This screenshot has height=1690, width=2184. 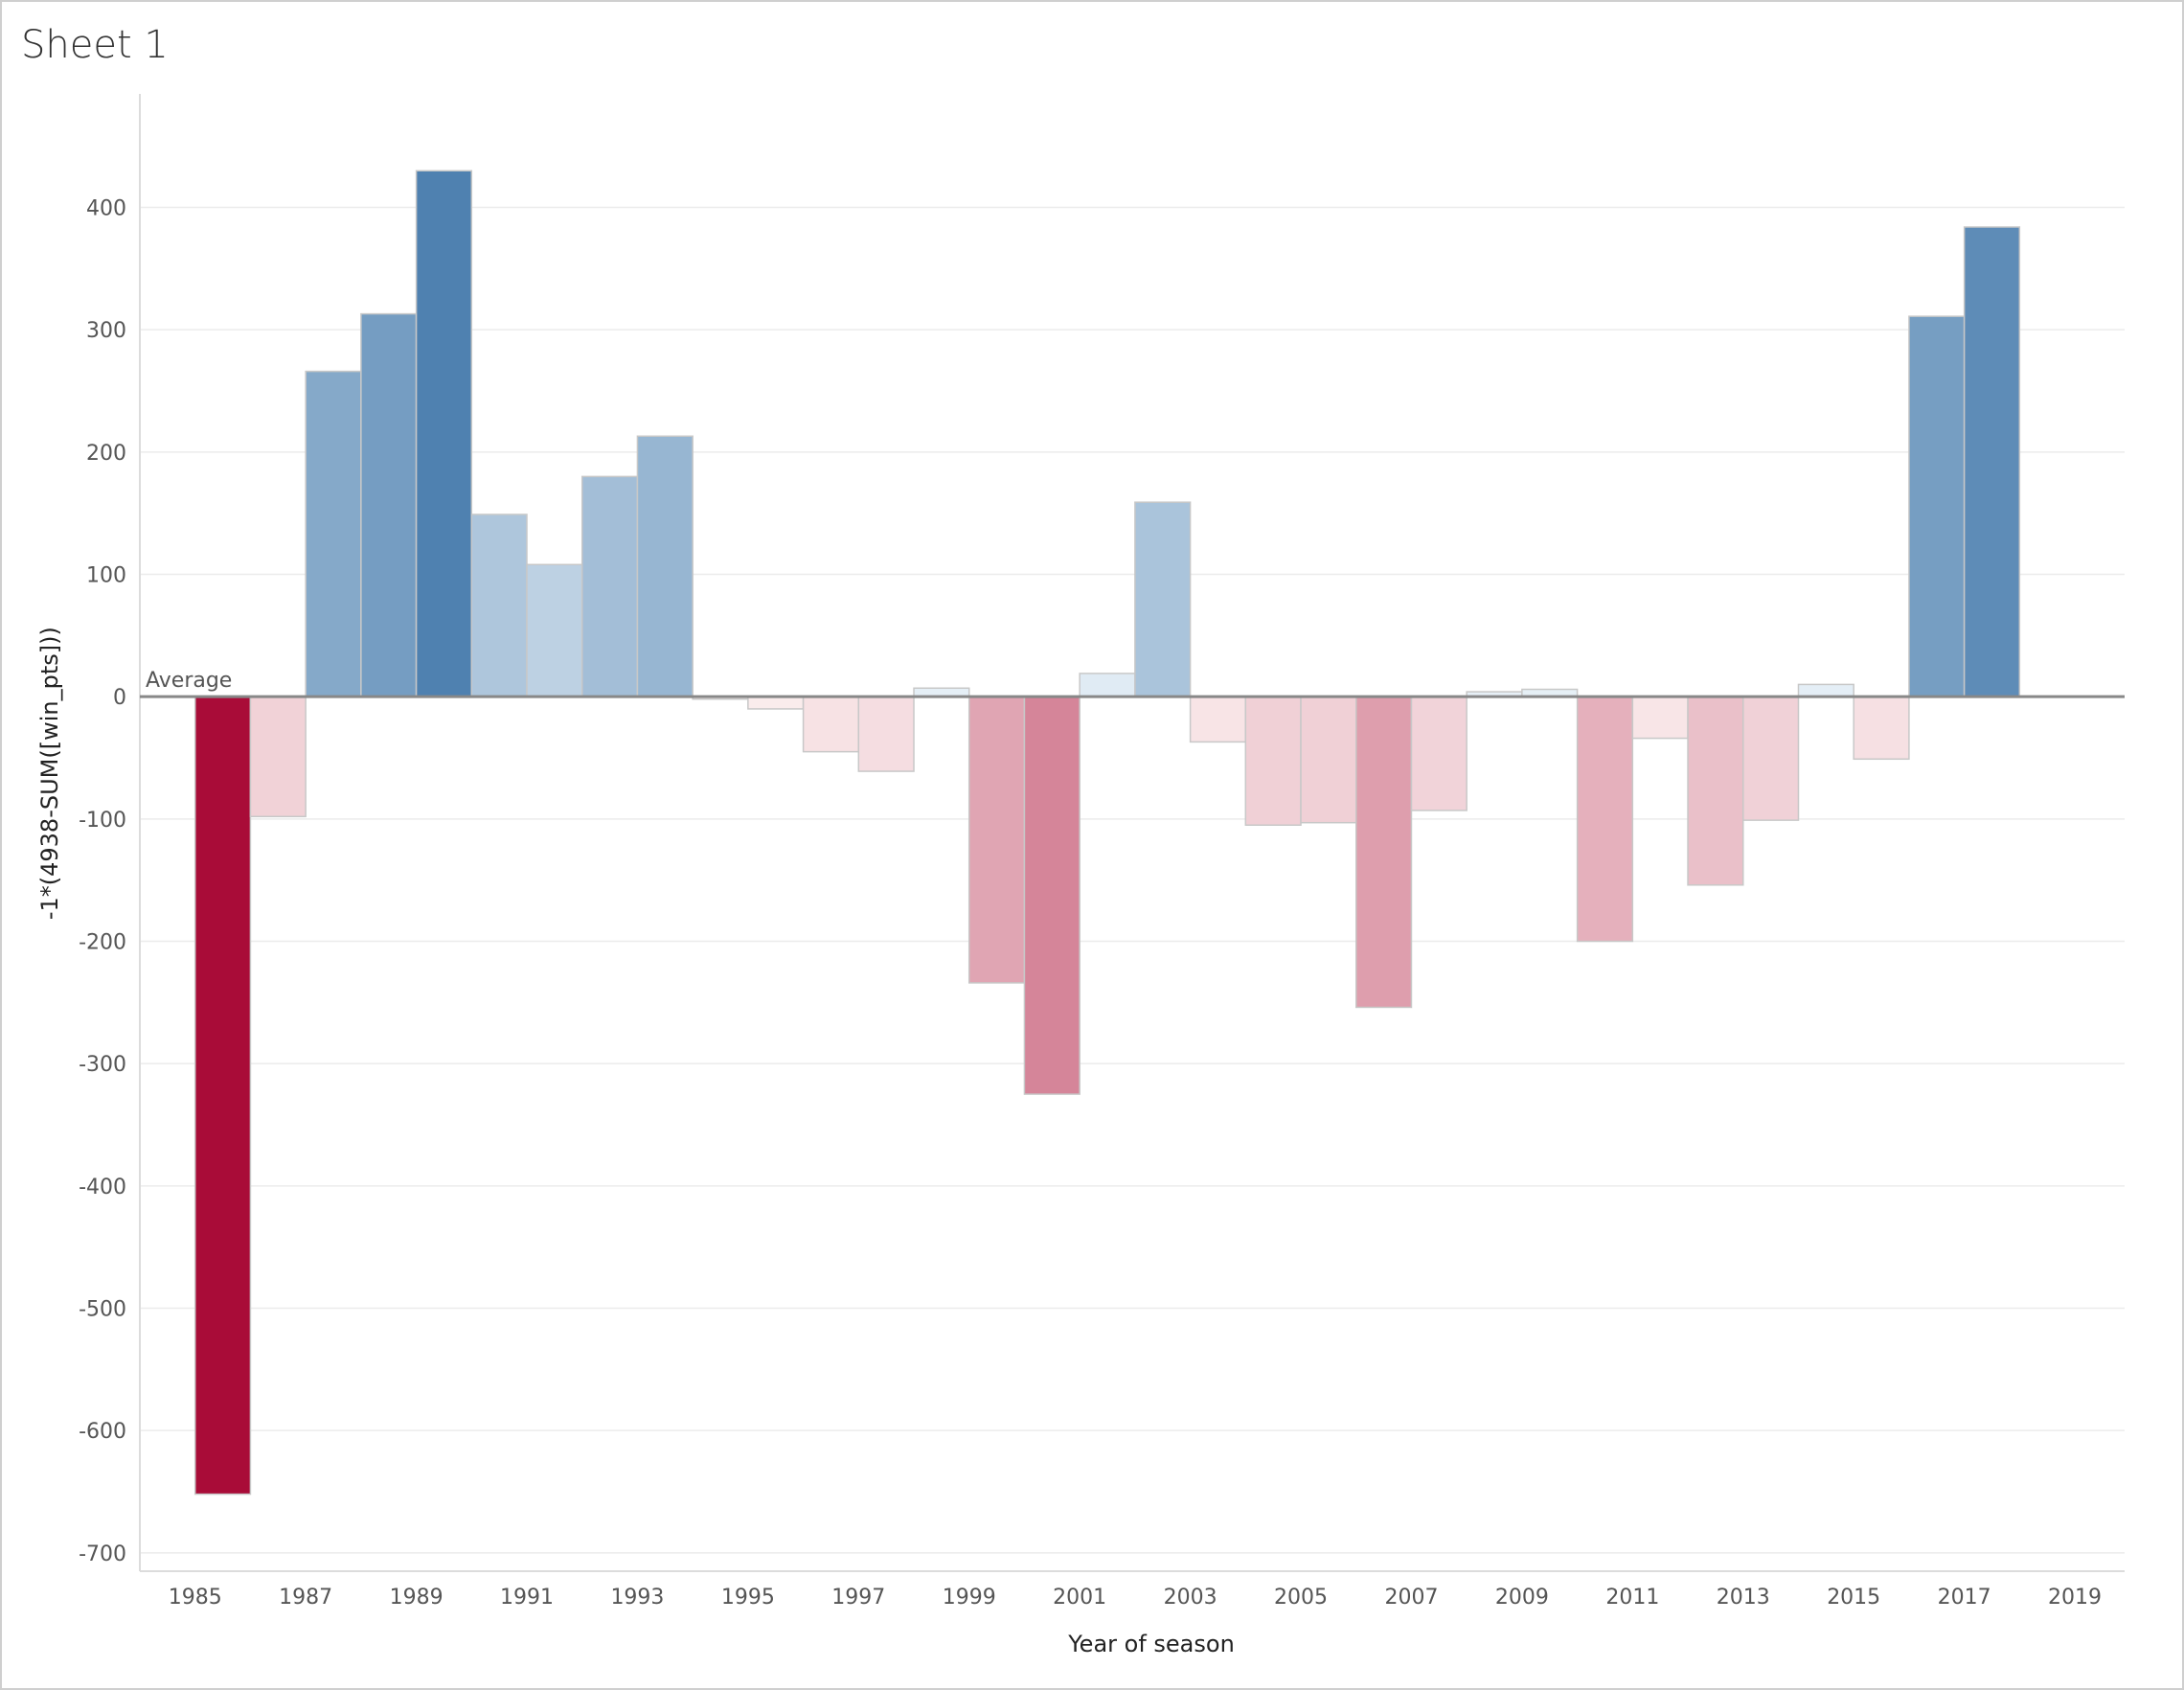 What do you see at coordinates (189, 681) in the screenshot?
I see `average-label: Average` at bounding box center [189, 681].